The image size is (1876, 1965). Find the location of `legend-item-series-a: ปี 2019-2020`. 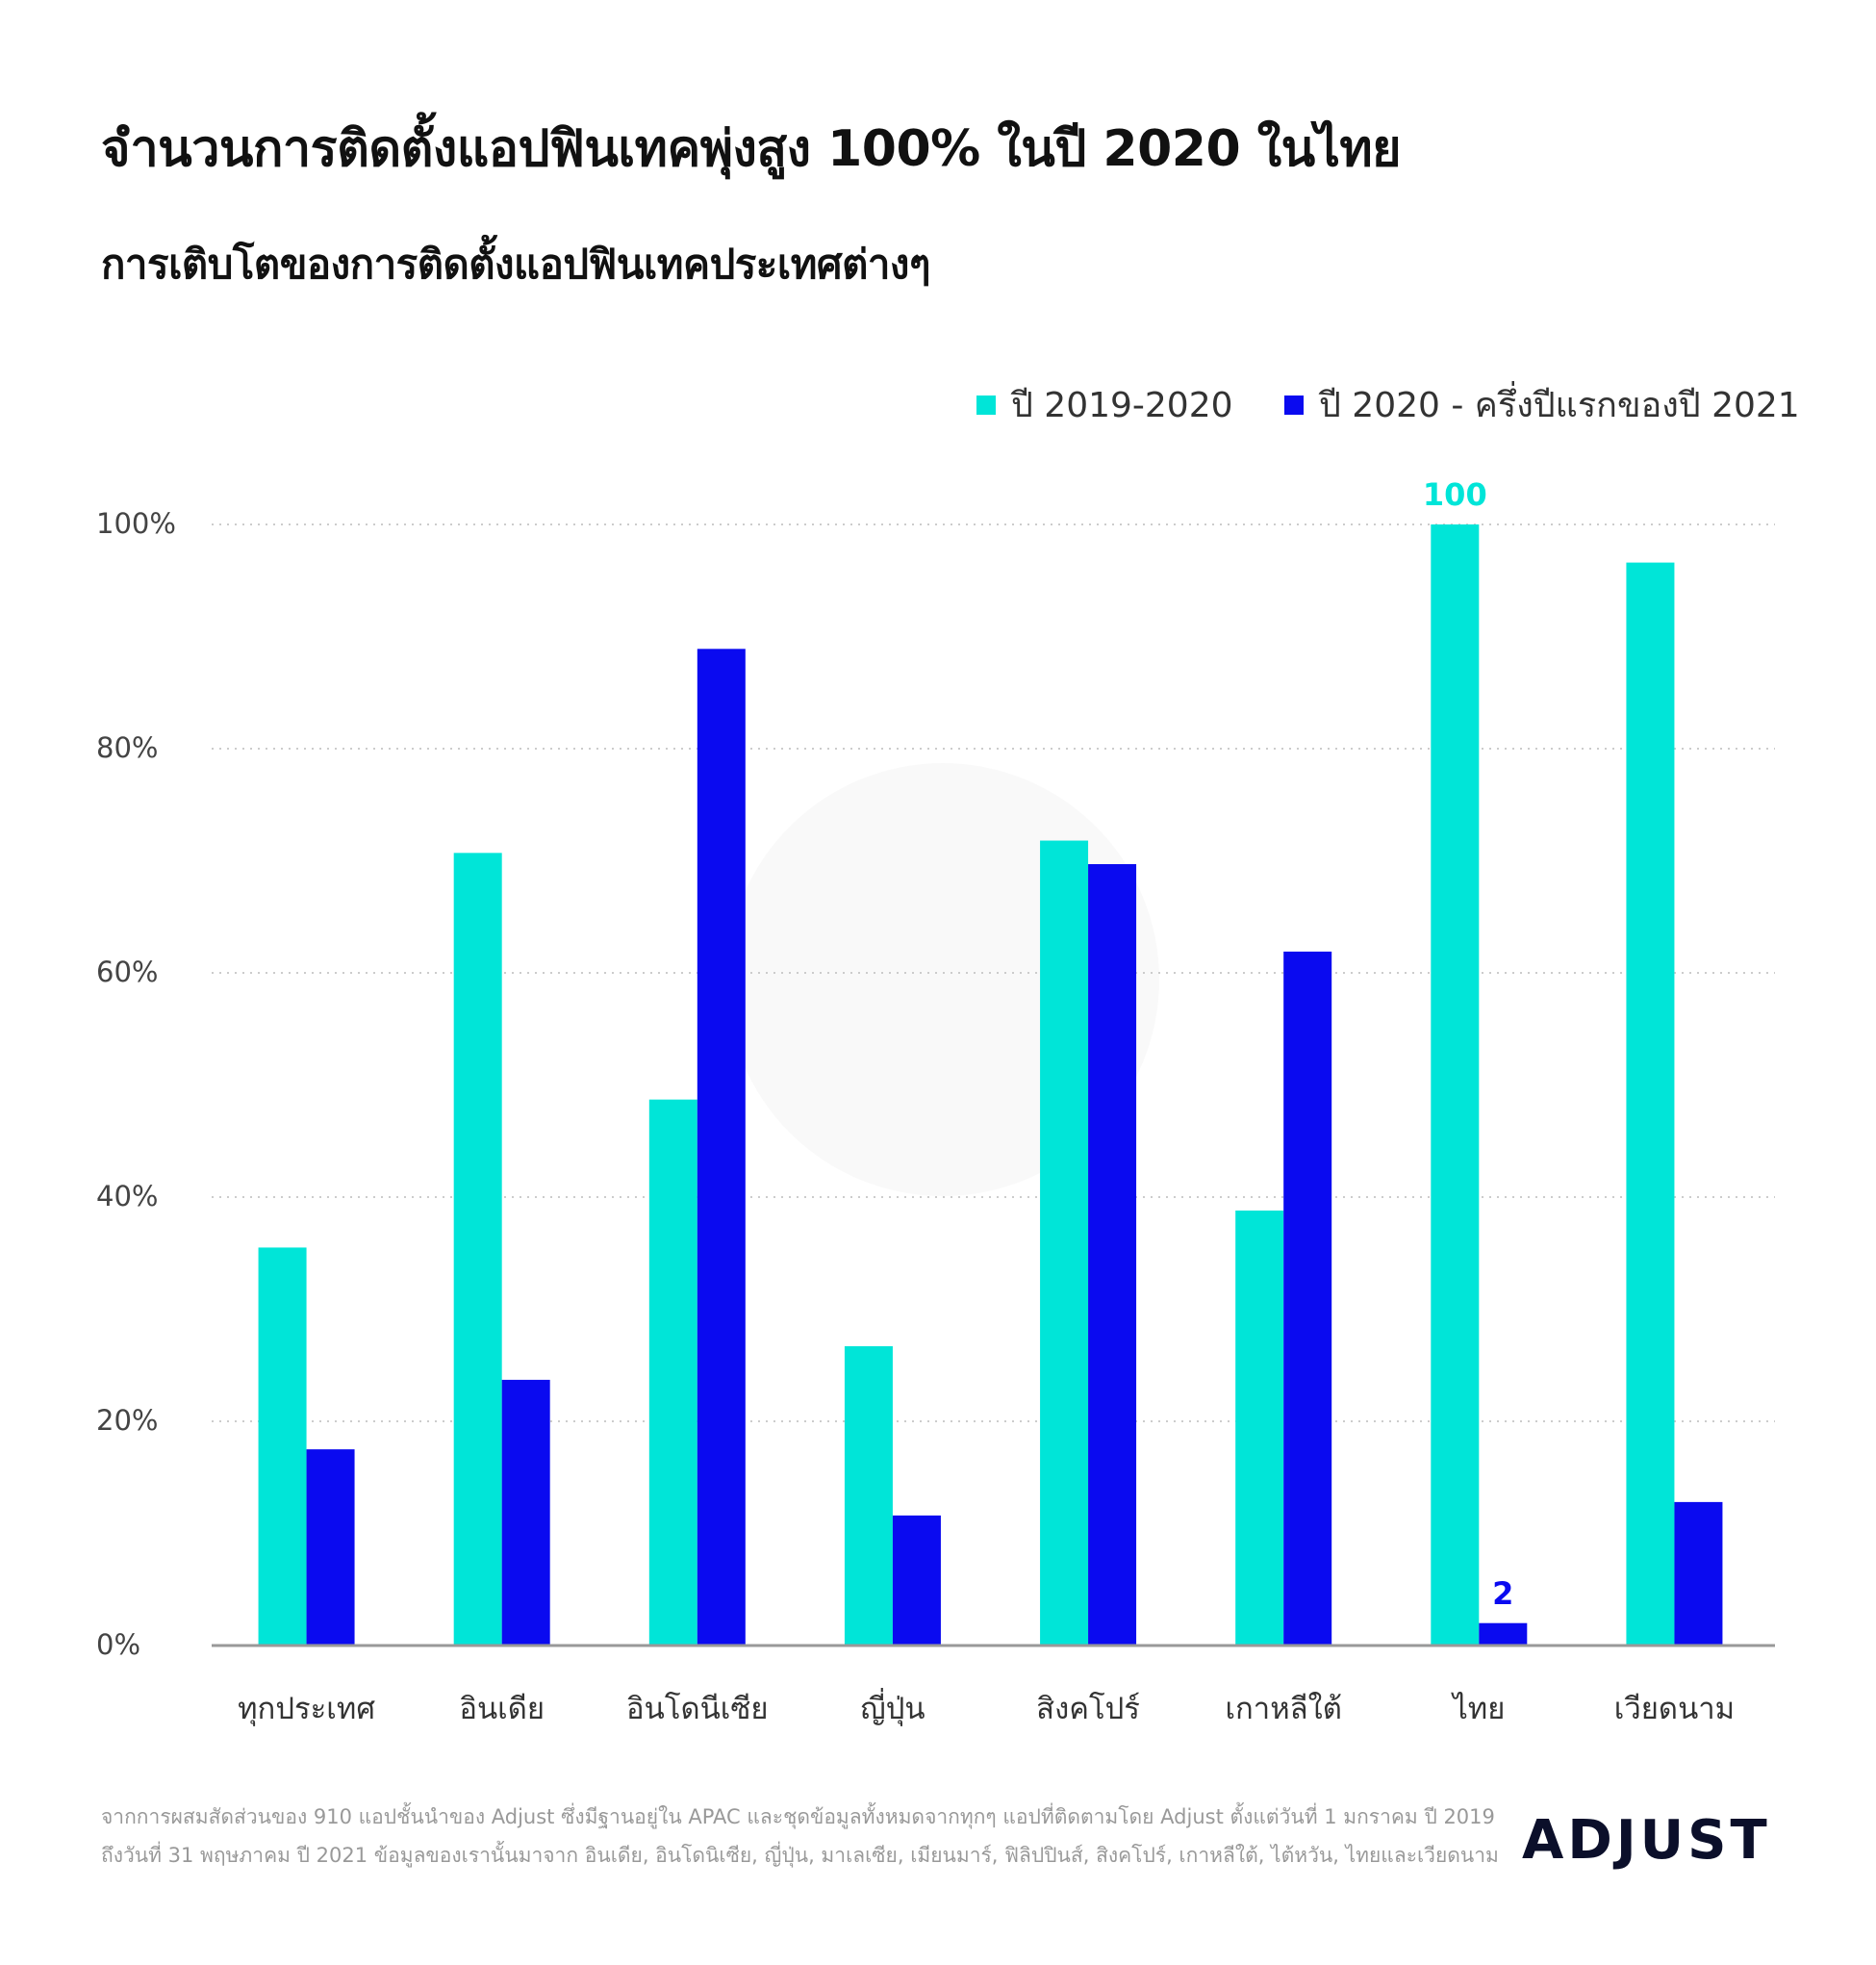

legend-item-series-a: ปี 2019-2020 is located at coordinates (1104, 405).